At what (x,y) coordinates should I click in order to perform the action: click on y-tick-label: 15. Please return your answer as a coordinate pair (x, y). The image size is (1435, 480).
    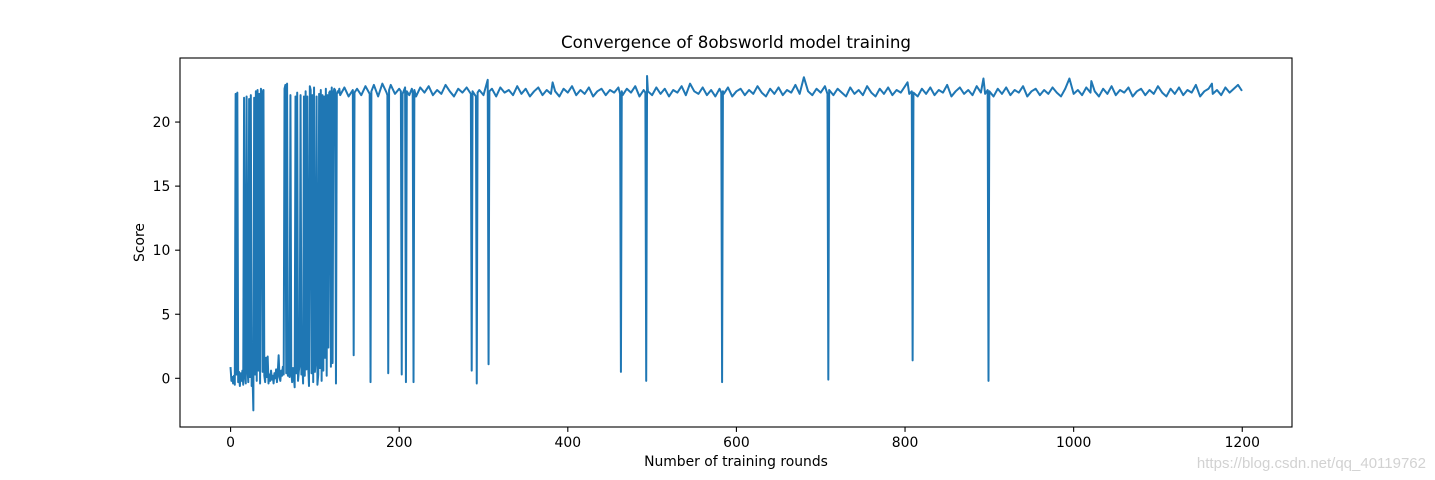
    Looking at the image, I should click on (162, 187).